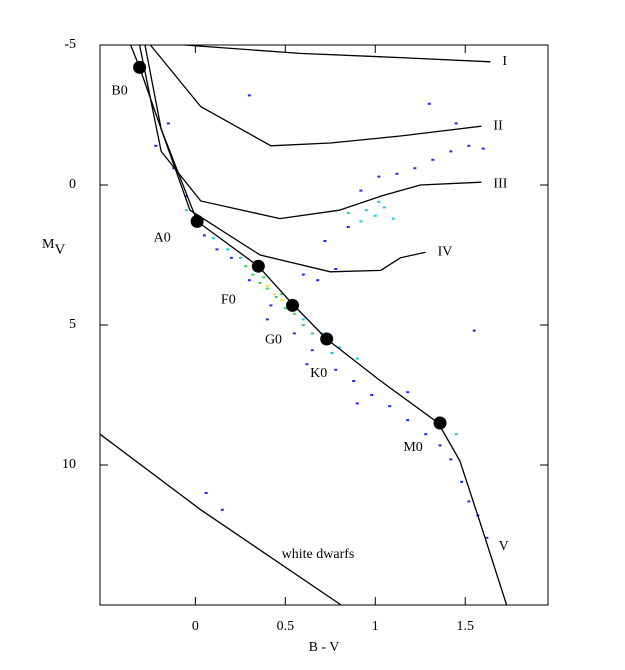 This screenshot has height=670, width=625. Describe the element at coordinates (504, 546) in the screenshot. I see `curve-label: V` at that location.